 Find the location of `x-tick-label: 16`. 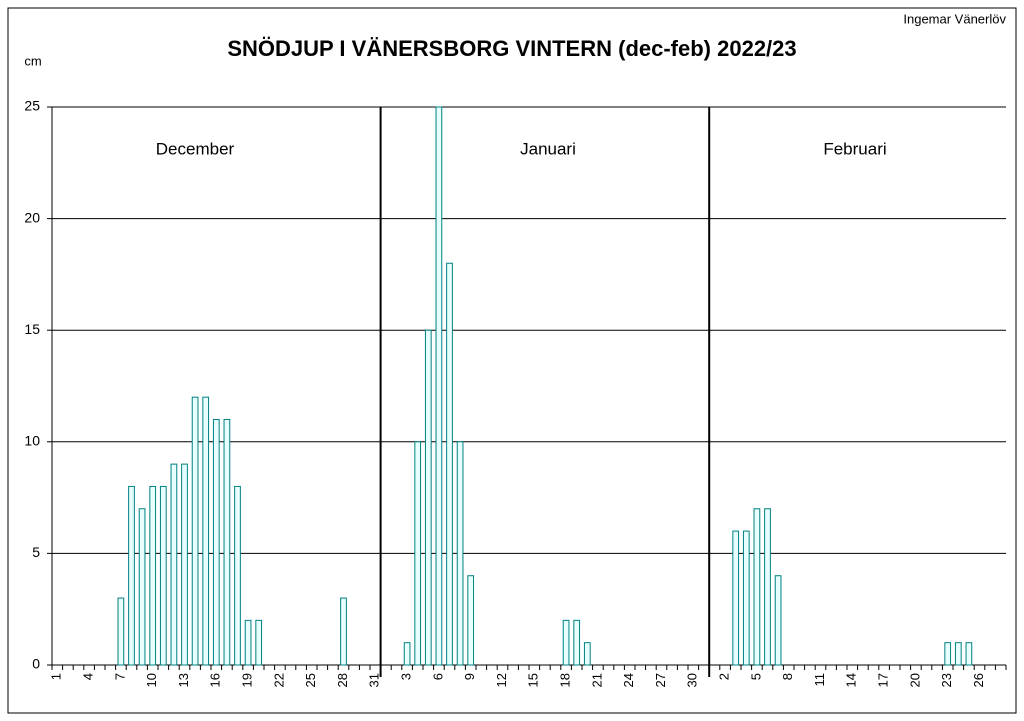

x-tick-label: 16 is located at coordinates (215, 680).